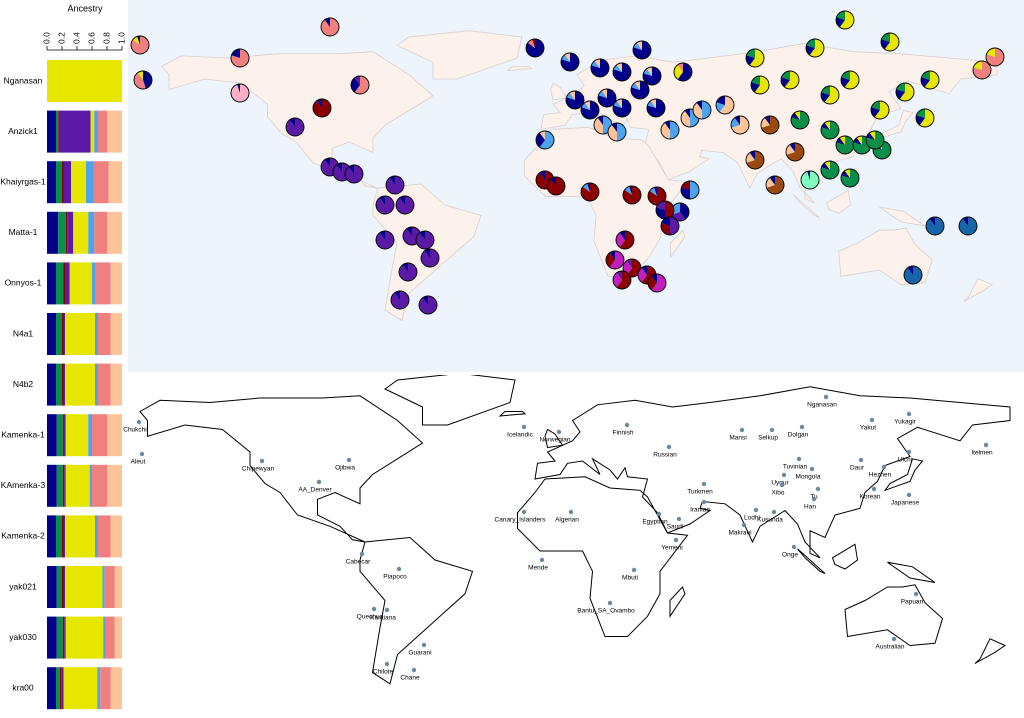  What do you see at coordinates (315, 490) in the screenshot?
I see `population-label: AA_Denver` at bounding box center [315, 490].